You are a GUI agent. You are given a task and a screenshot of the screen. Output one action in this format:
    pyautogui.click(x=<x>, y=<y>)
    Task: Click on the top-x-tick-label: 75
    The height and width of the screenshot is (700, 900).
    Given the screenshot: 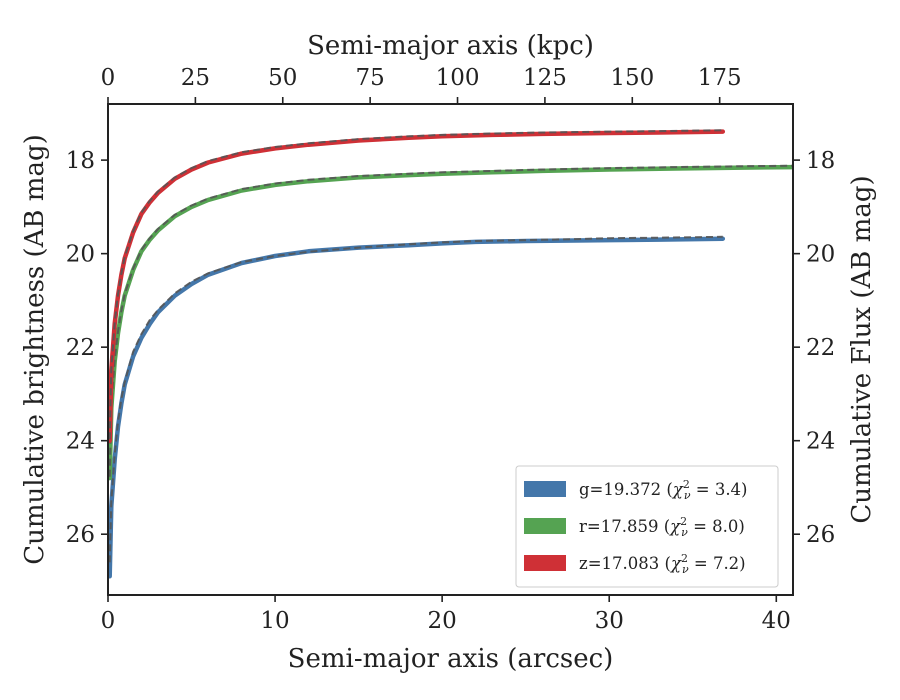 What is the action you would take?
    pyautogui.click(x=370, y=78)
    